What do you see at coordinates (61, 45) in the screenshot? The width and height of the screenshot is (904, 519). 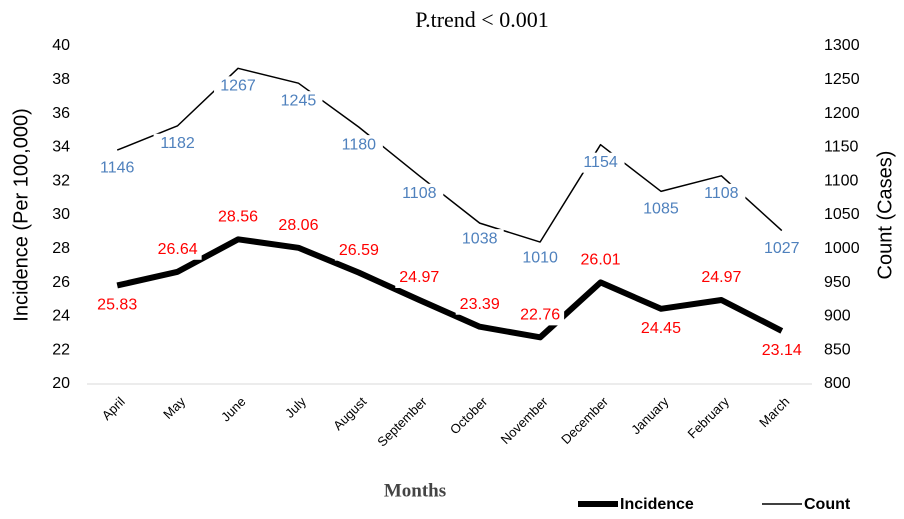 I see `y-tick-label: 40` at bounding box center [61, 45].